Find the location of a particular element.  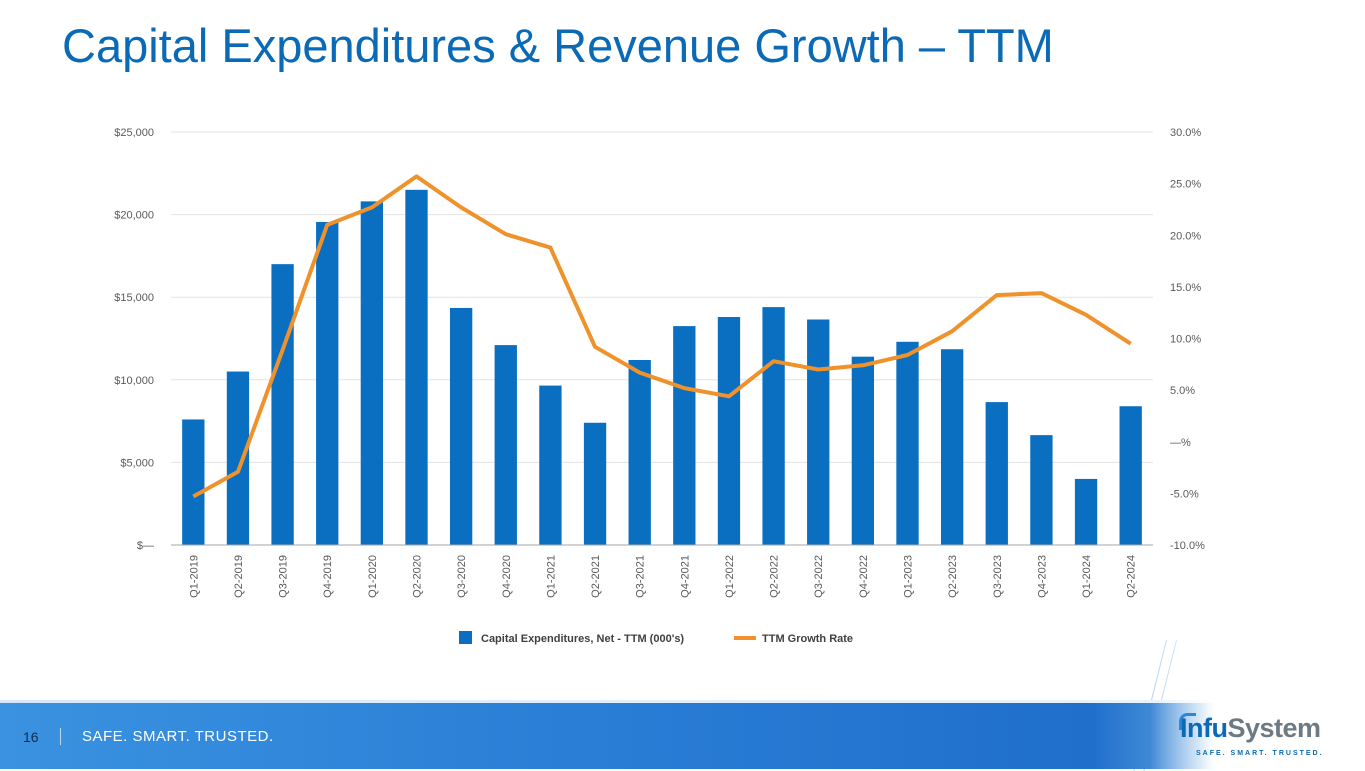

x-axis-tick-label: Q3-2021 is located at coordinates (641, 576).